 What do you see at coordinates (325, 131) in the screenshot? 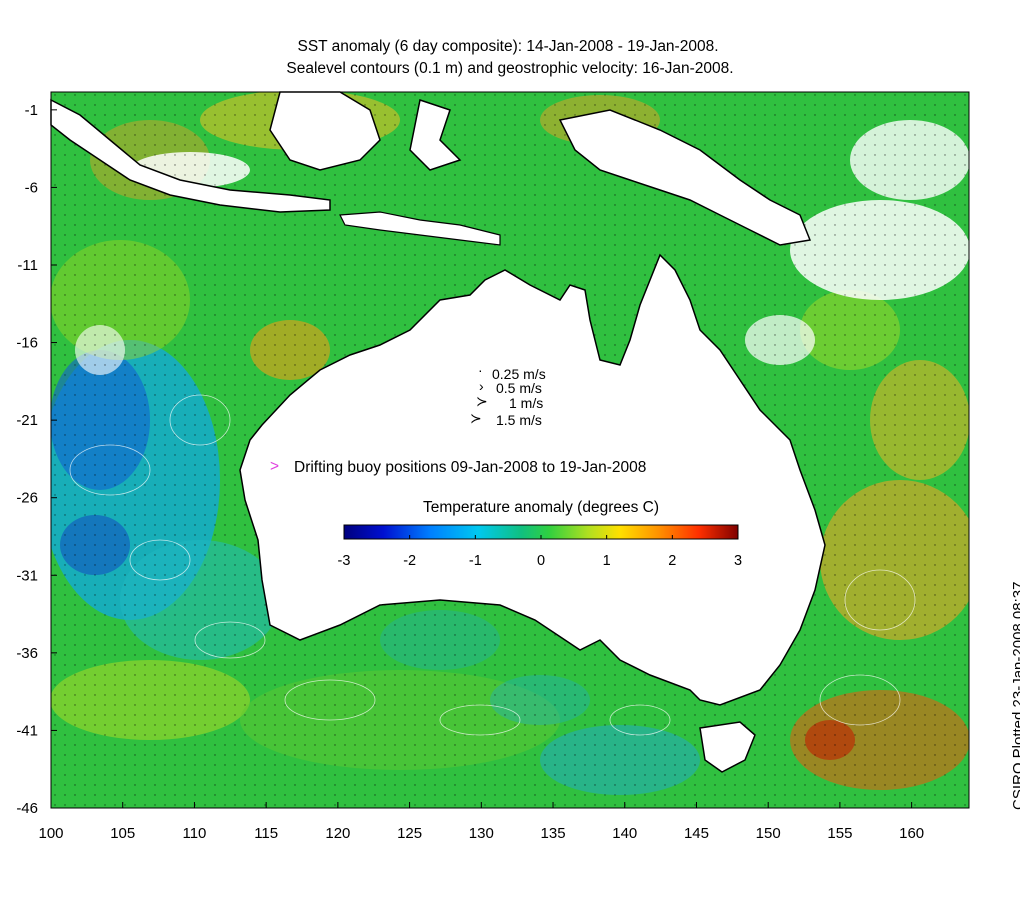
I see `borneo` at bounding box center [325, 131].